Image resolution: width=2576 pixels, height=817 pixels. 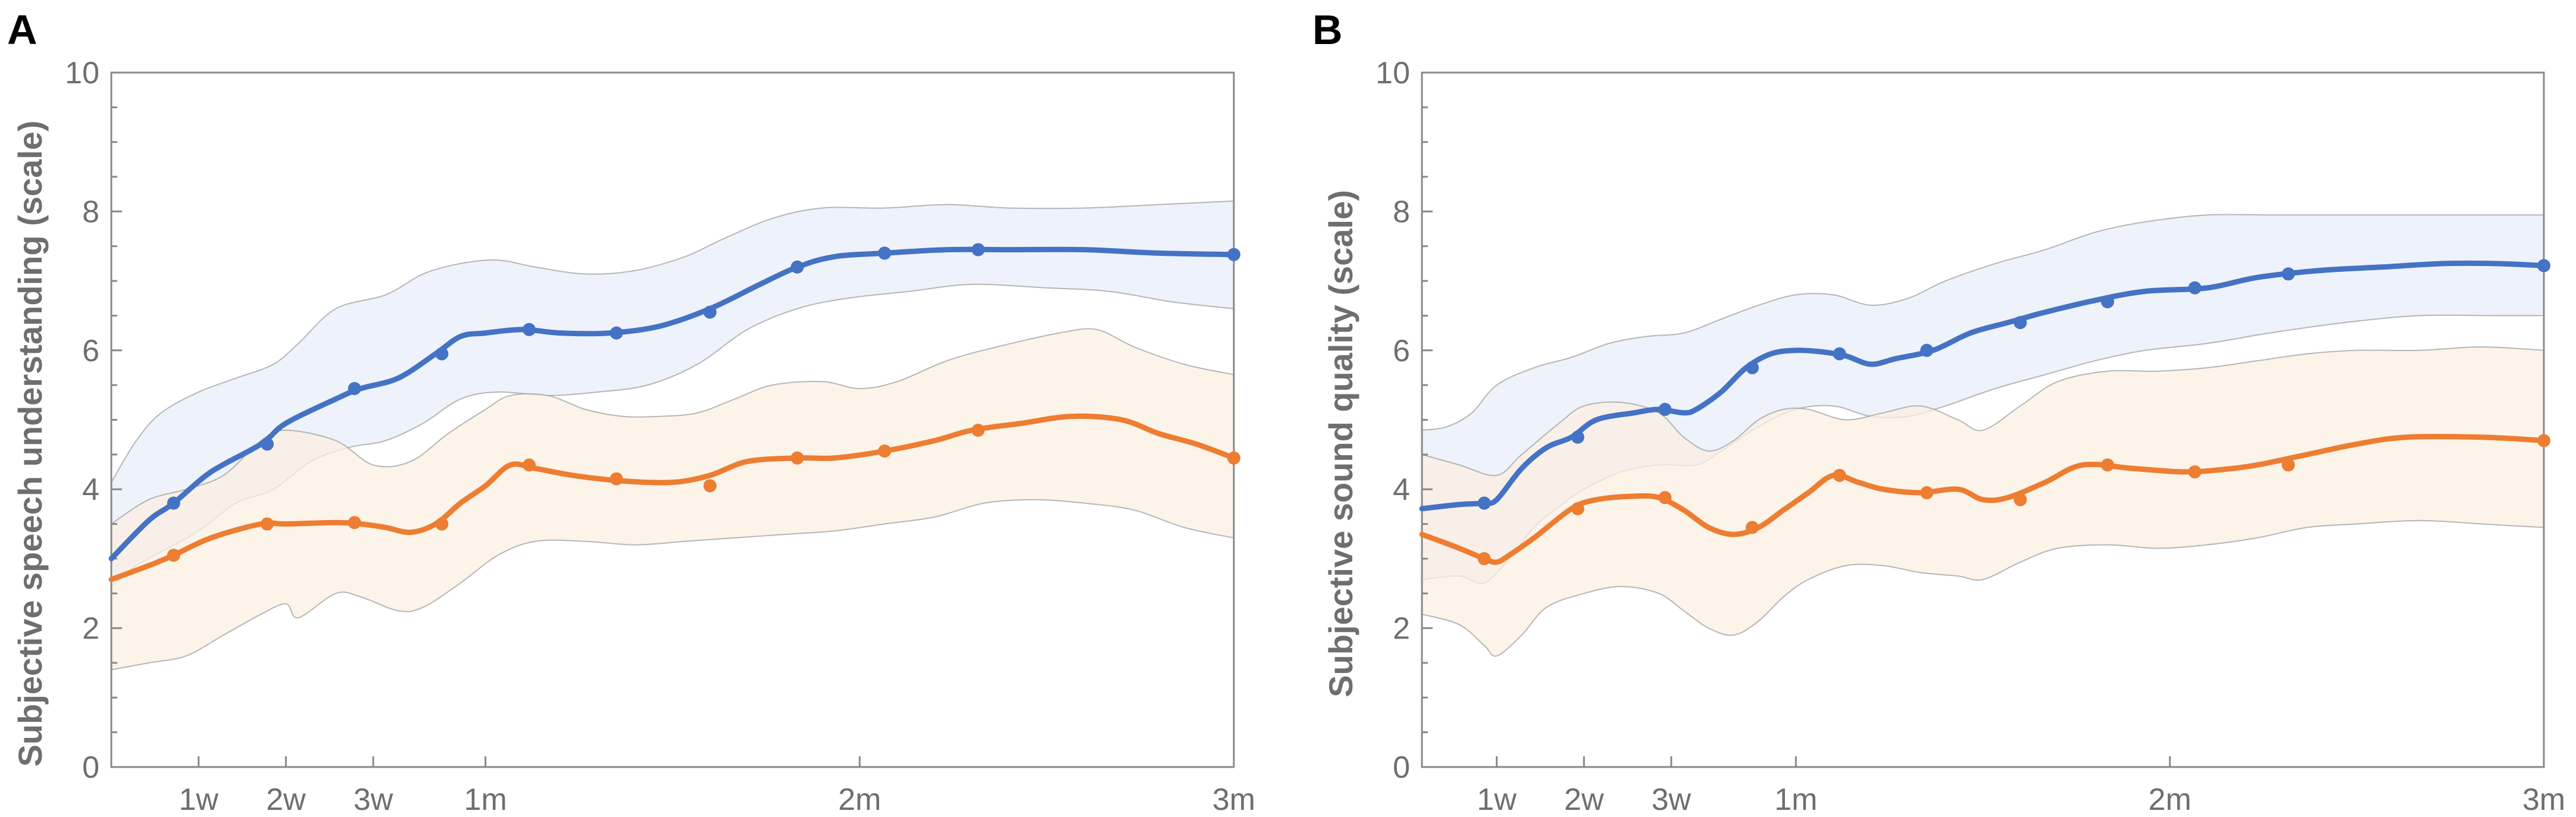 What do you see at coordinates (30, 443) in the screenshot?
I see `y-axis-title: Subjective speech understanding (scale)` at bounding box center [30, 443].